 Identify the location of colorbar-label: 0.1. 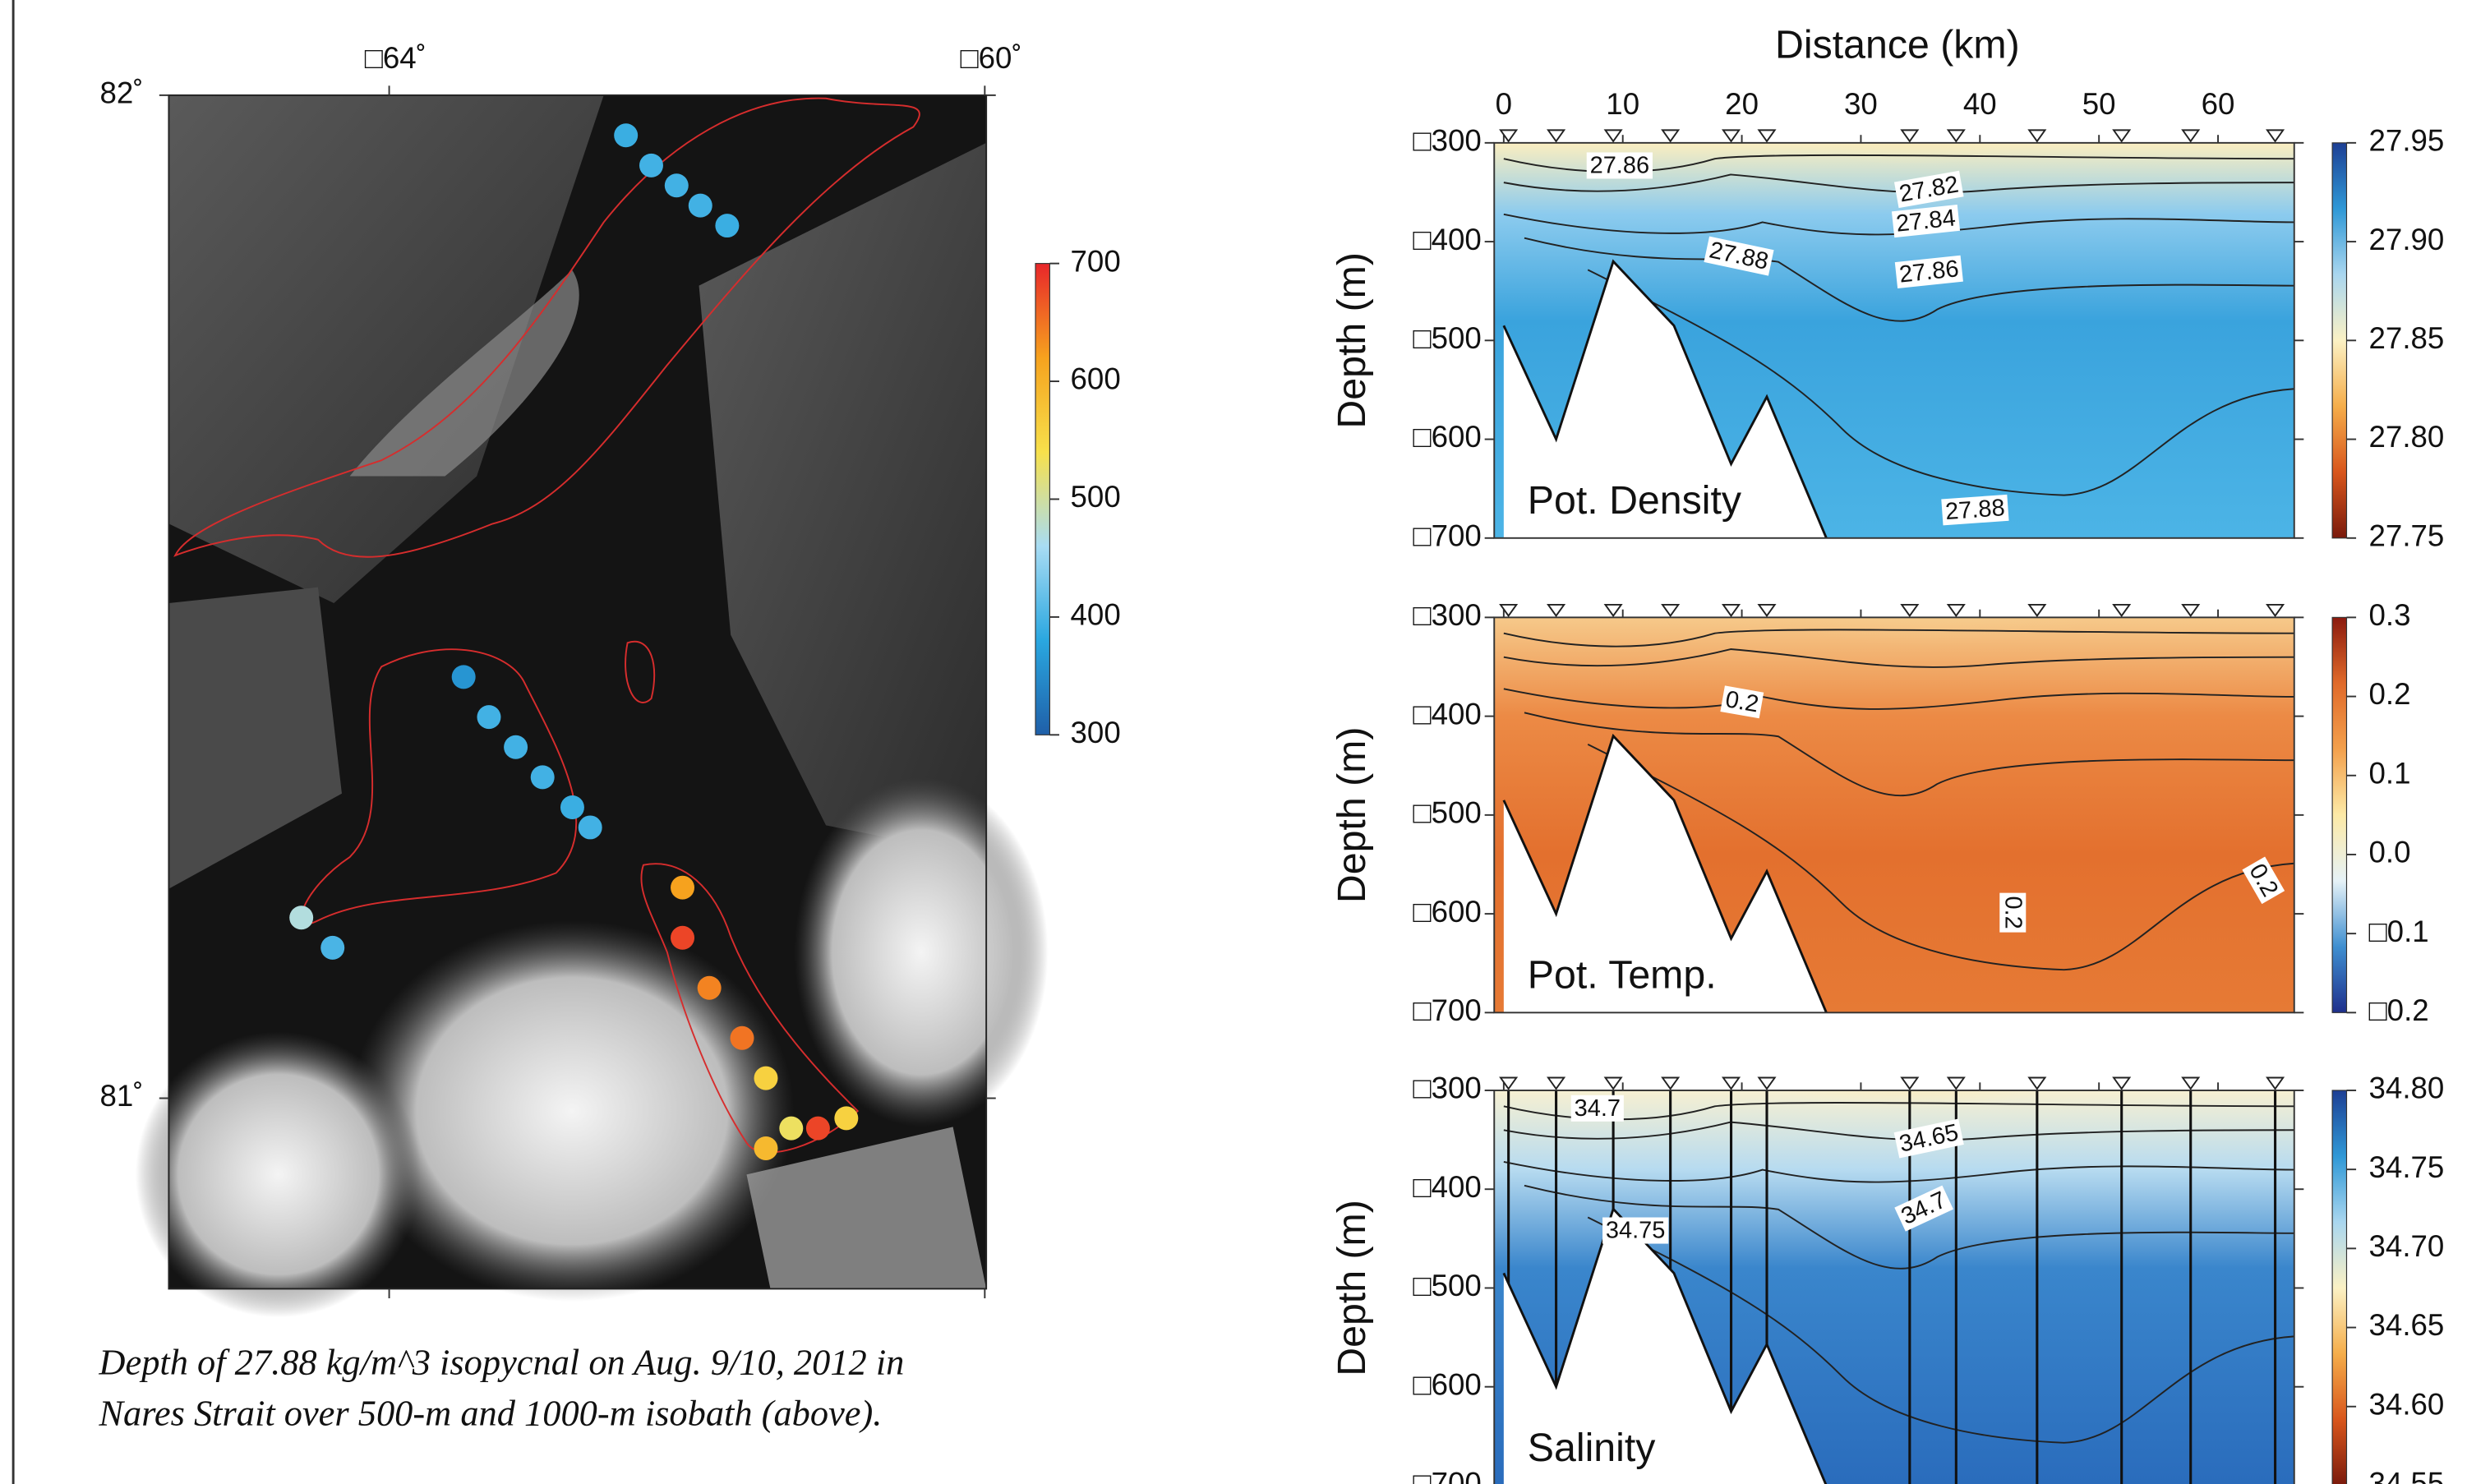
(2390, 773).